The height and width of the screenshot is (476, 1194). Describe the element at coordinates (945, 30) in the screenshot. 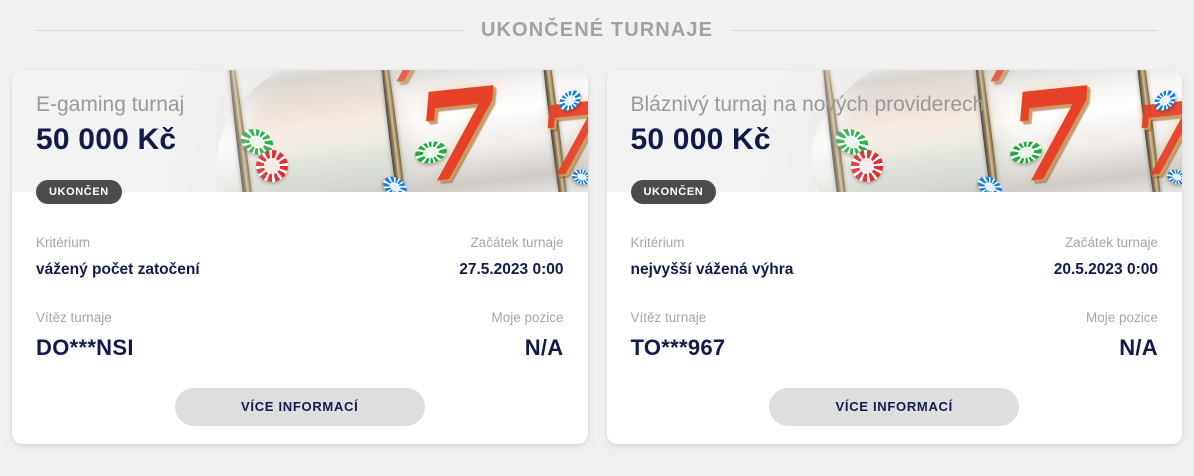

I see `header-rule-right` at that location.